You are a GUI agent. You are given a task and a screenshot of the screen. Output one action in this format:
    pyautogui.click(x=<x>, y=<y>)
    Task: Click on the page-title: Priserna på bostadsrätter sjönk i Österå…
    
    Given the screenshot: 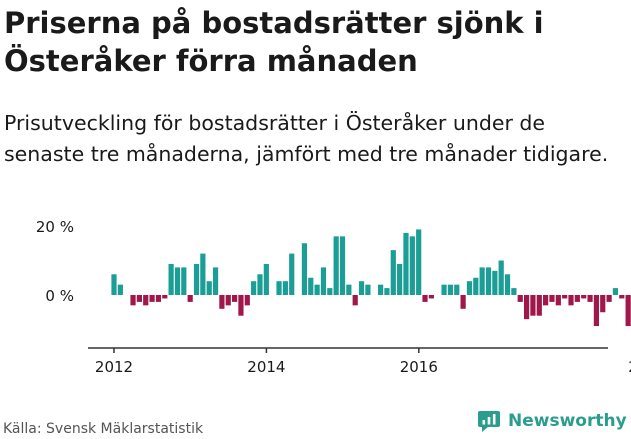 What is the action you would take?
    pyautogui.click(x=274, y=42)
    